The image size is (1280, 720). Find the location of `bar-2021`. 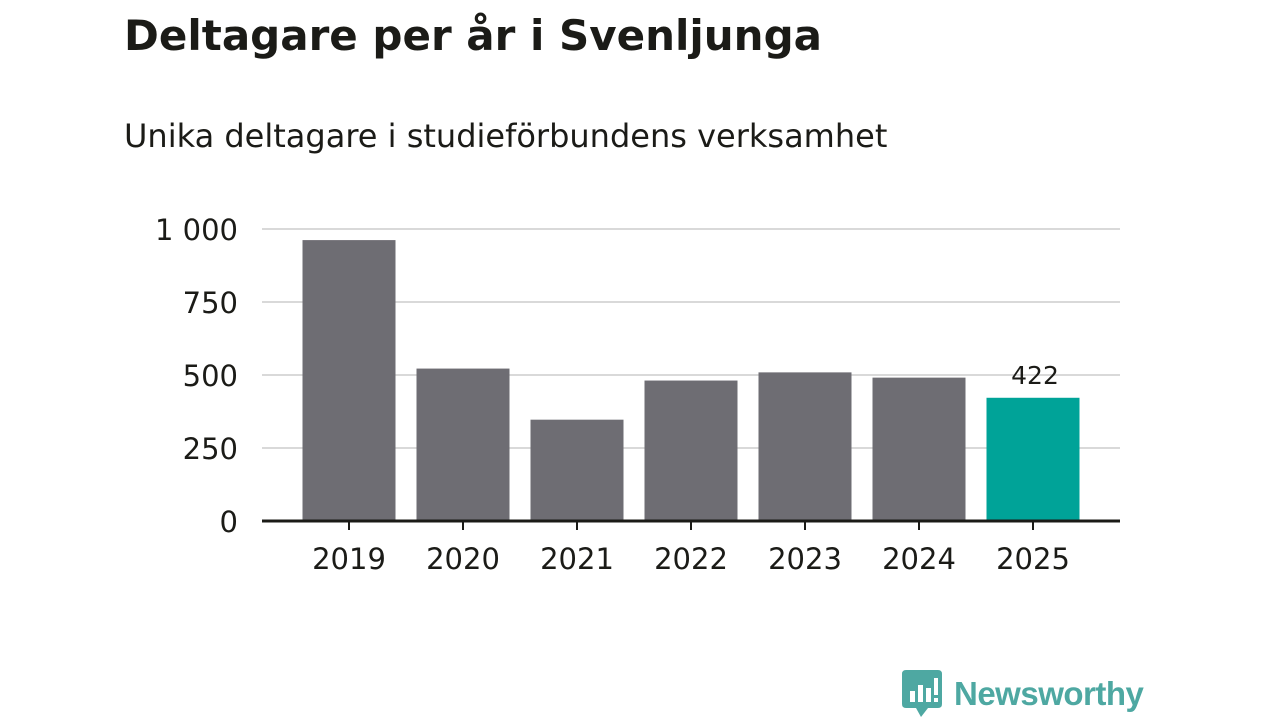

bar-2021 is located at coordinates (577, 470).